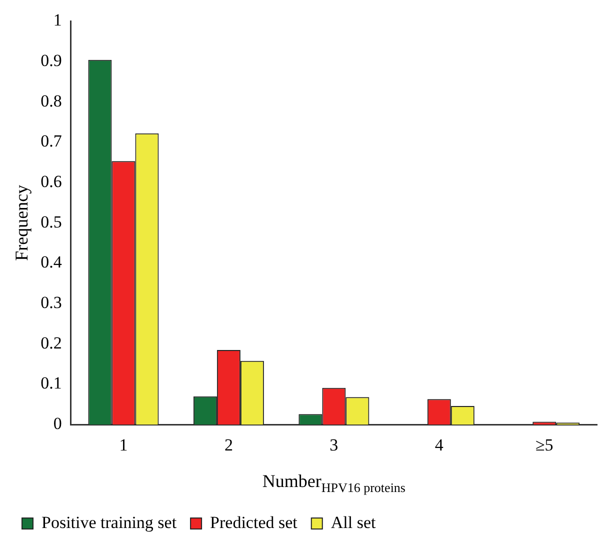 The image size is (609, 550). What do you see at coordinates (544, 444) in the screenshot?
I see `x-tick-label: ≥5` at bounding box center [544, 444].